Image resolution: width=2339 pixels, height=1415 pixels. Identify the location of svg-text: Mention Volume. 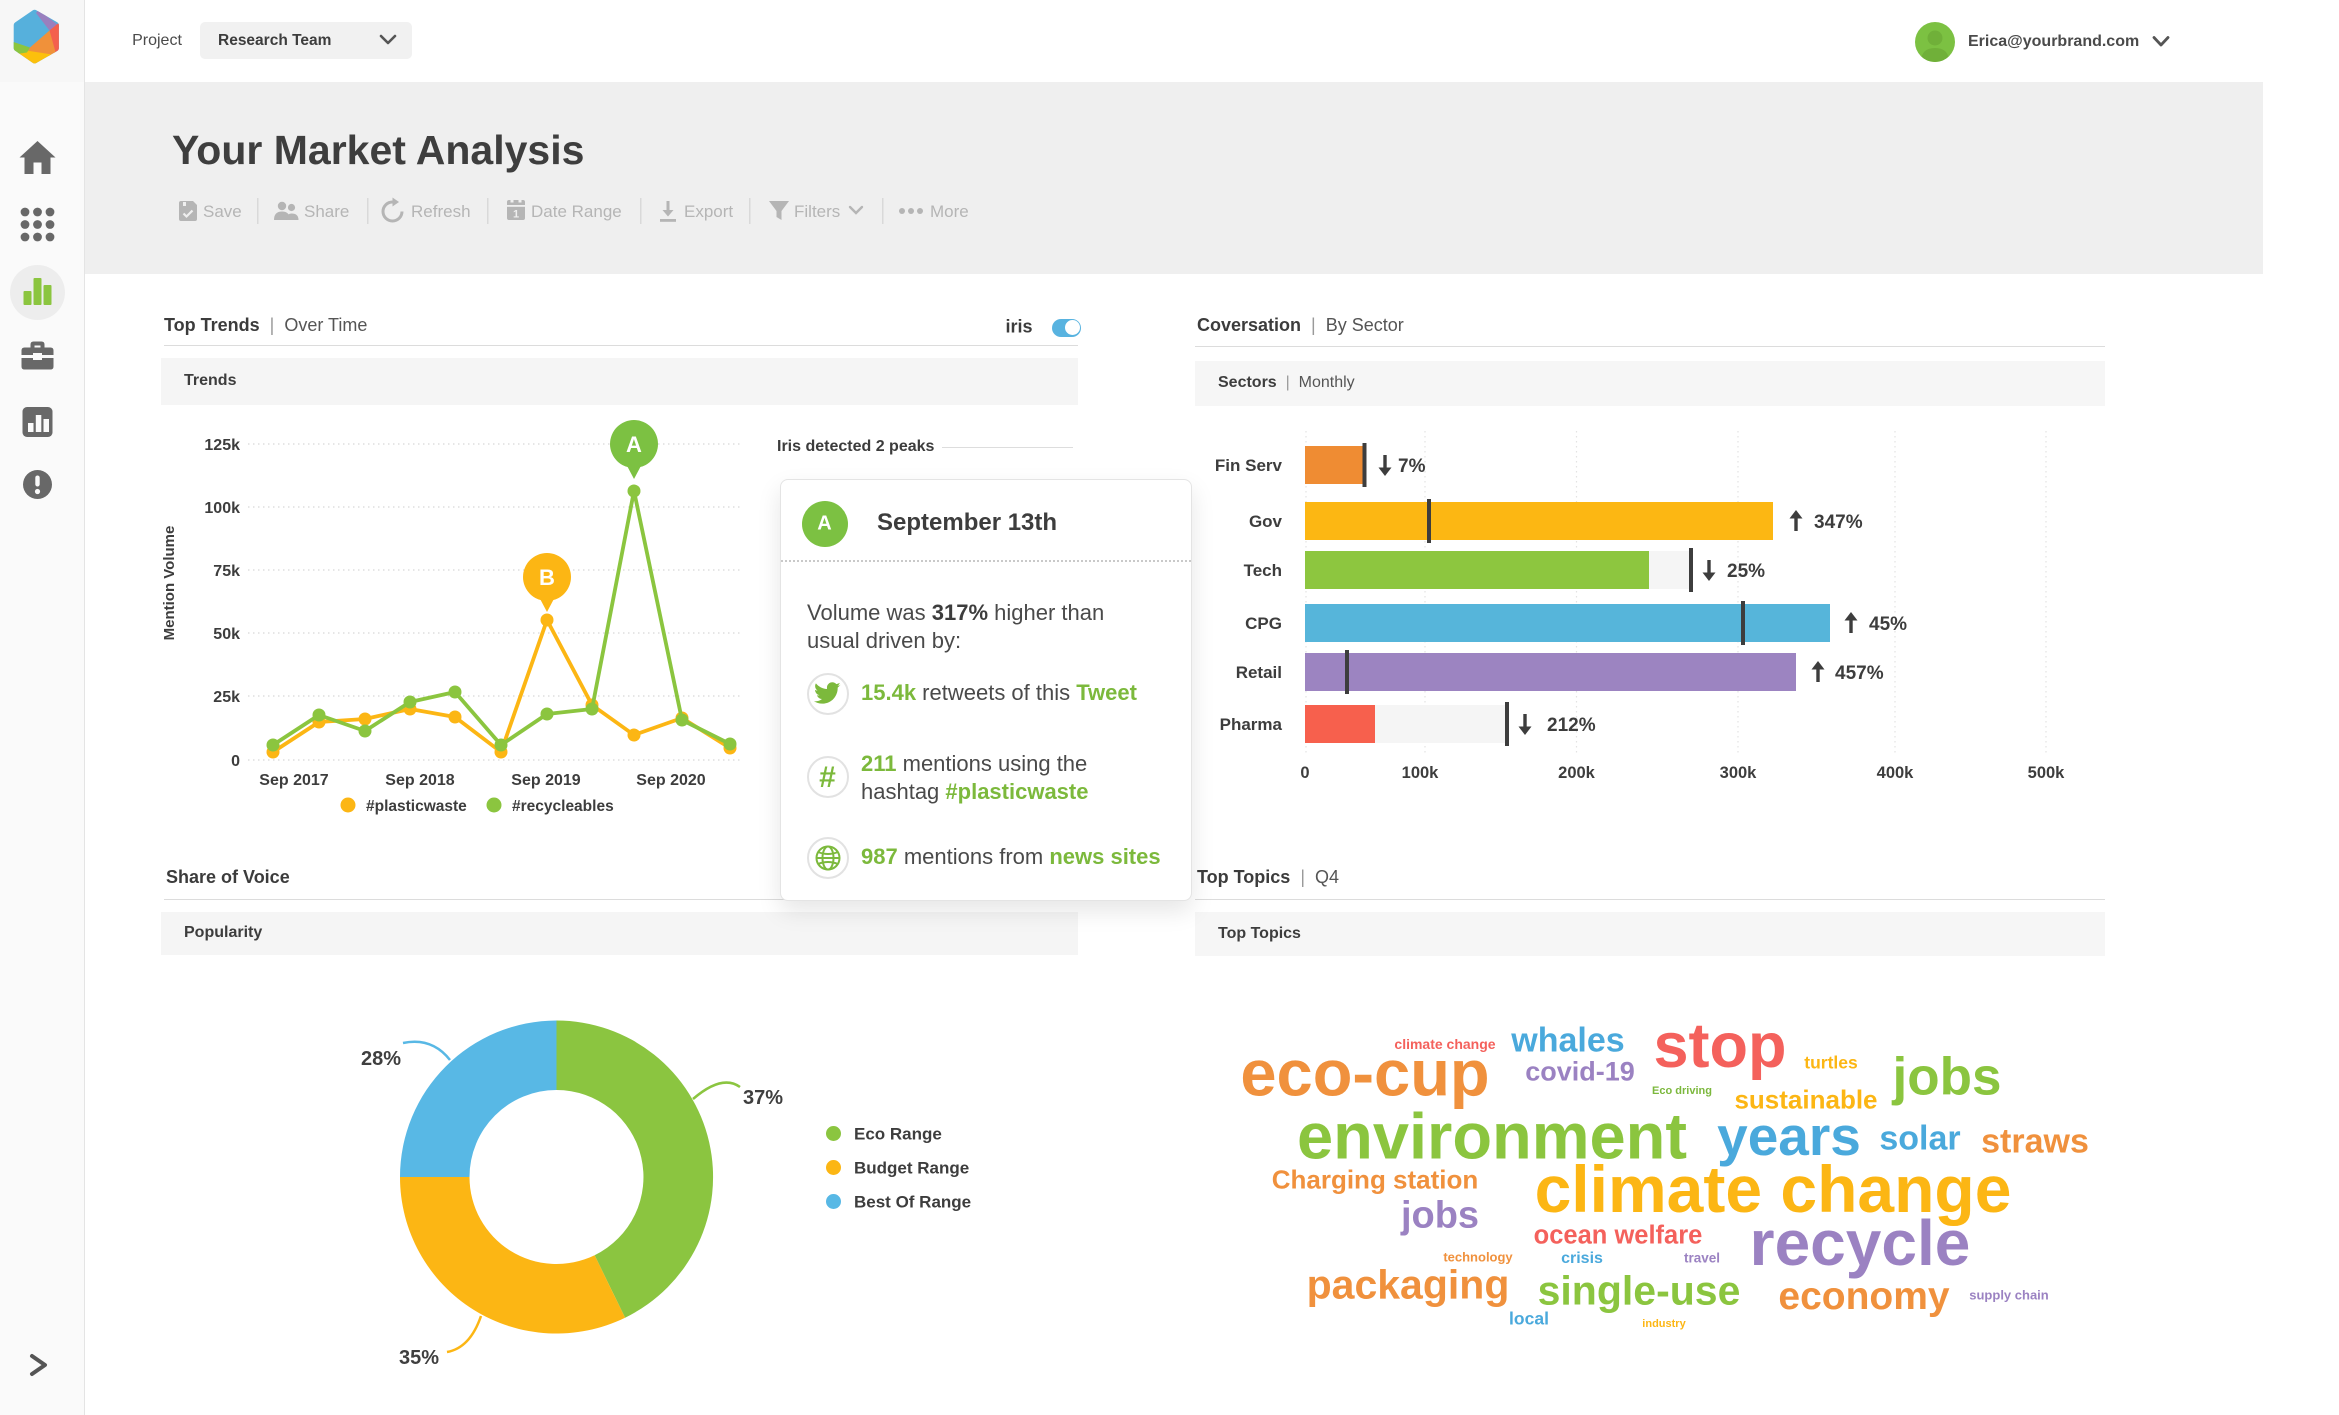
(169, 583).